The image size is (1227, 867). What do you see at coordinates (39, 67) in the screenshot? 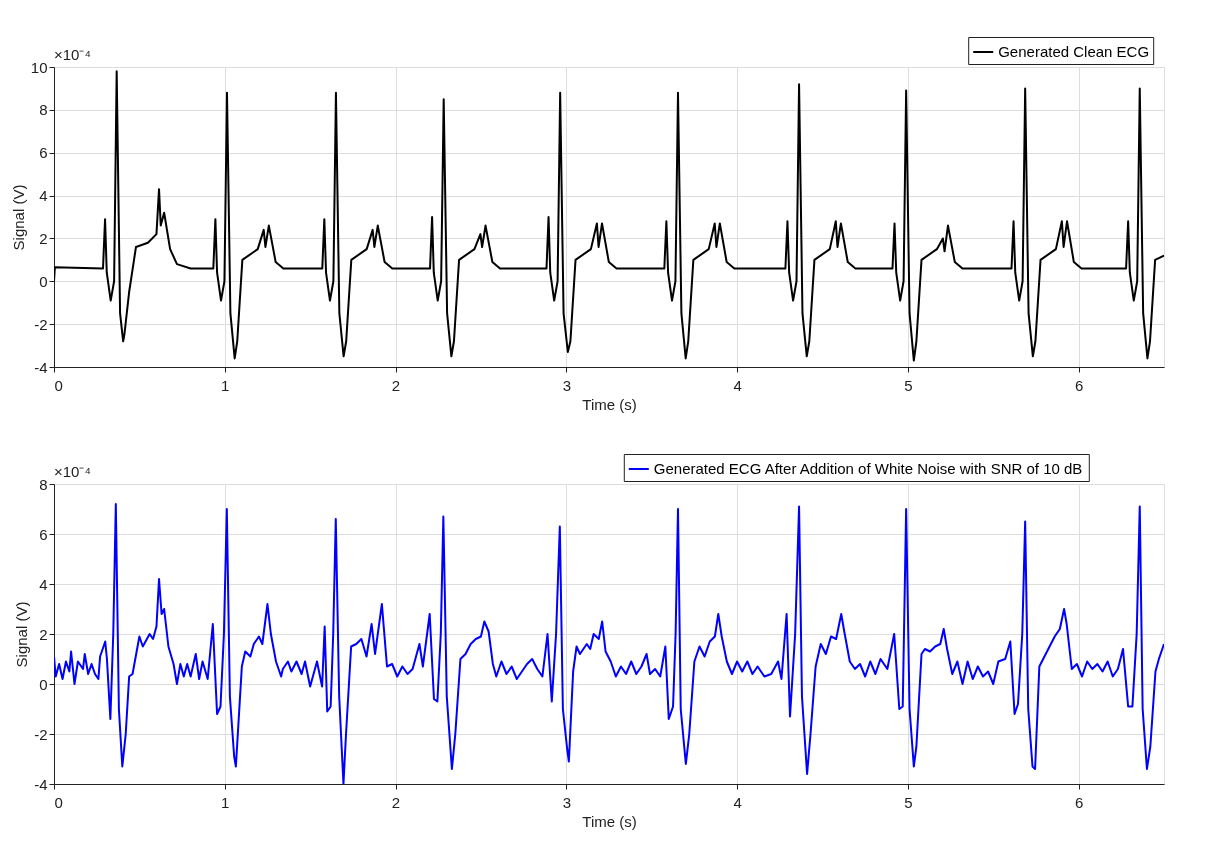
I see `y-tick-label: 10` at bounding box center [39, 67].